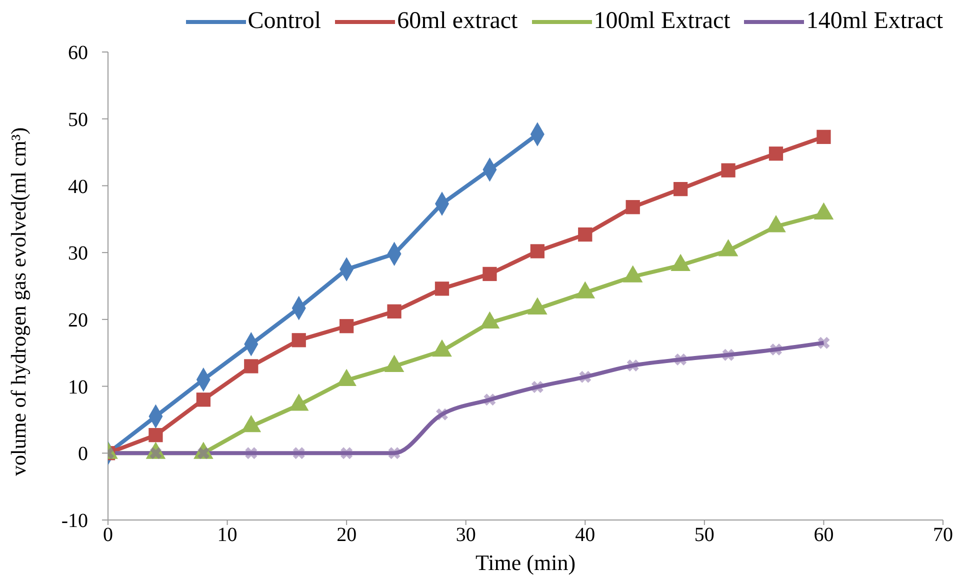 Image resolution: width=969 pixels, height=586 pixels. Describe the element at coordinates (457, 21) in the screenshot. I see `legend-label: 60ml extract` at that location.